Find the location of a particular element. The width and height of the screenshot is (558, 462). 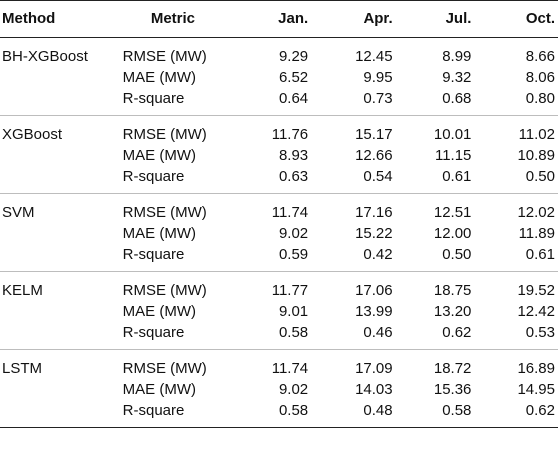

value-cell-apr: 17.16 is located at coordinates (374, 212).